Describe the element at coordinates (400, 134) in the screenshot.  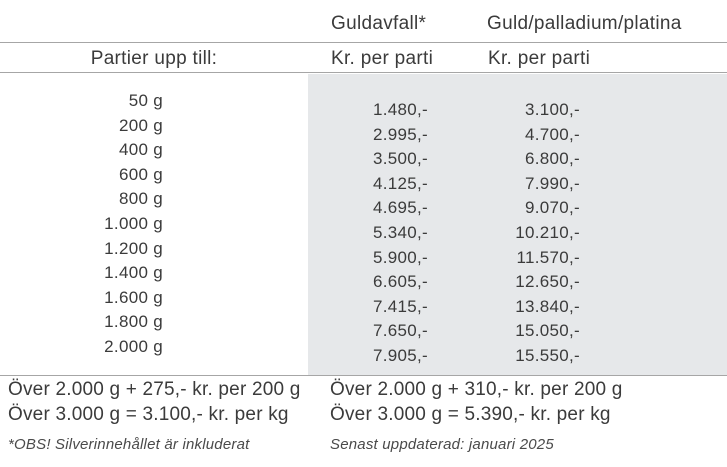
I see `guldavfall-price-cell: 2.995,-` at that location.